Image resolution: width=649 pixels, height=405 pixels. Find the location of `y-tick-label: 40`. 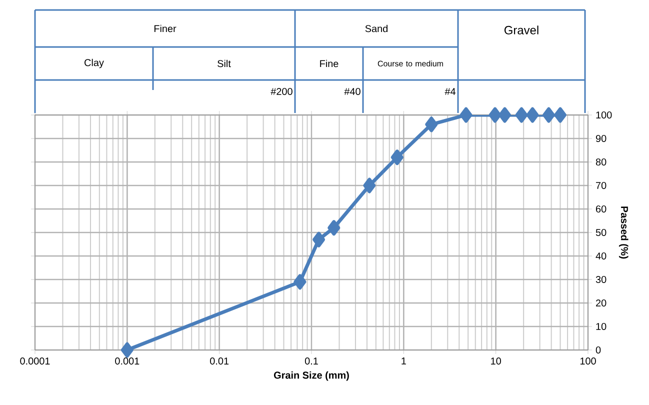

y-tick-label: 40 is located at coordinates (601, 256).